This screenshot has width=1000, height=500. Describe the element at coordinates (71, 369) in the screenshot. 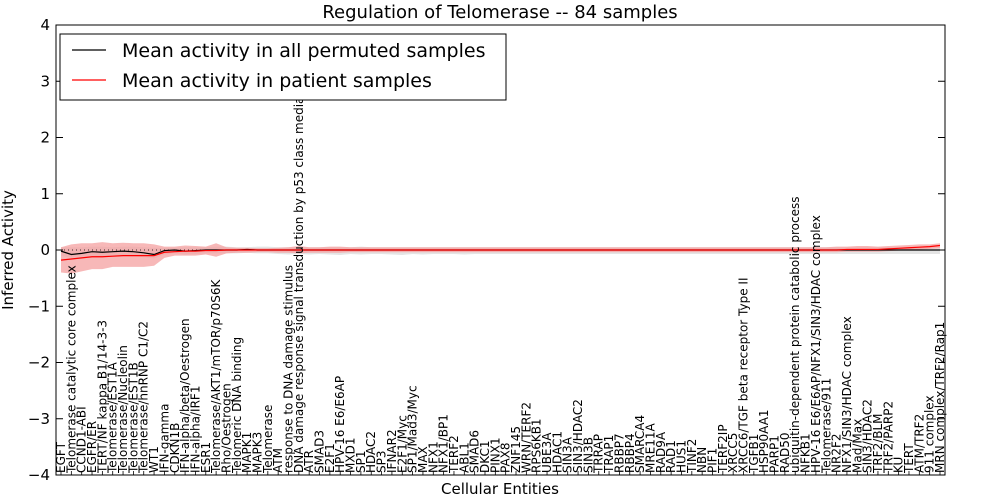

I see `x-tick-label: Telomerase catalytic core complex` at that location.